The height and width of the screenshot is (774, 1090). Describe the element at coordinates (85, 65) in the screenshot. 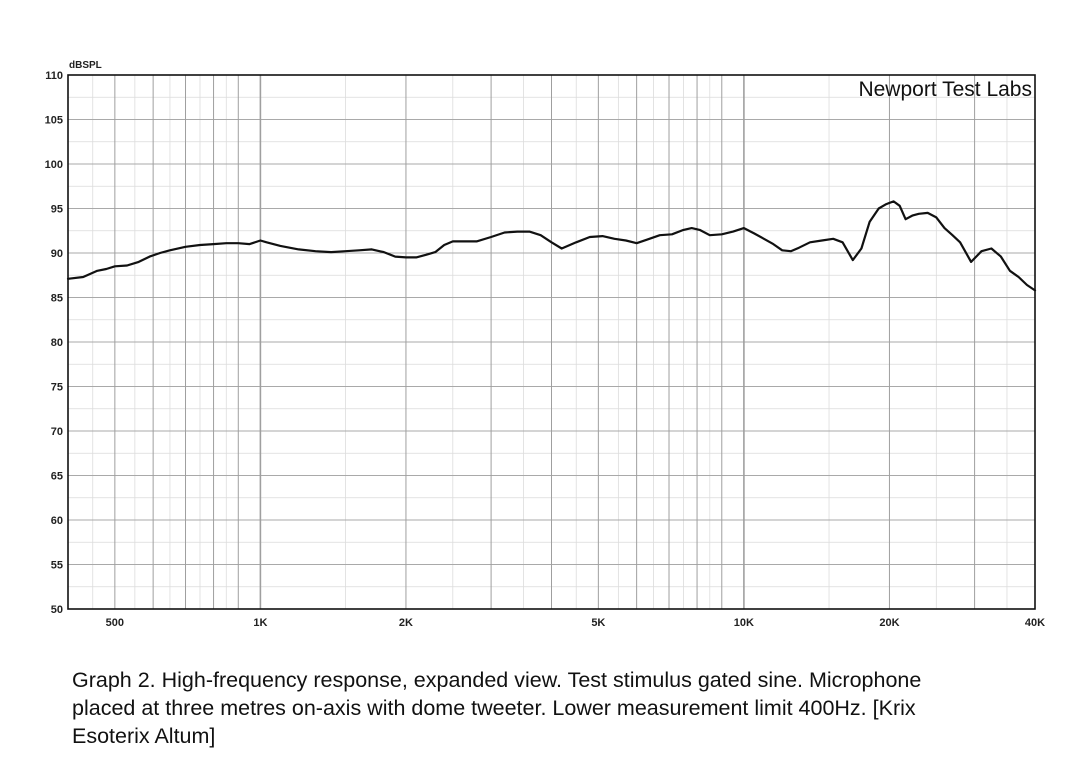

I see `y-axis-label: dBSPL` at that location.